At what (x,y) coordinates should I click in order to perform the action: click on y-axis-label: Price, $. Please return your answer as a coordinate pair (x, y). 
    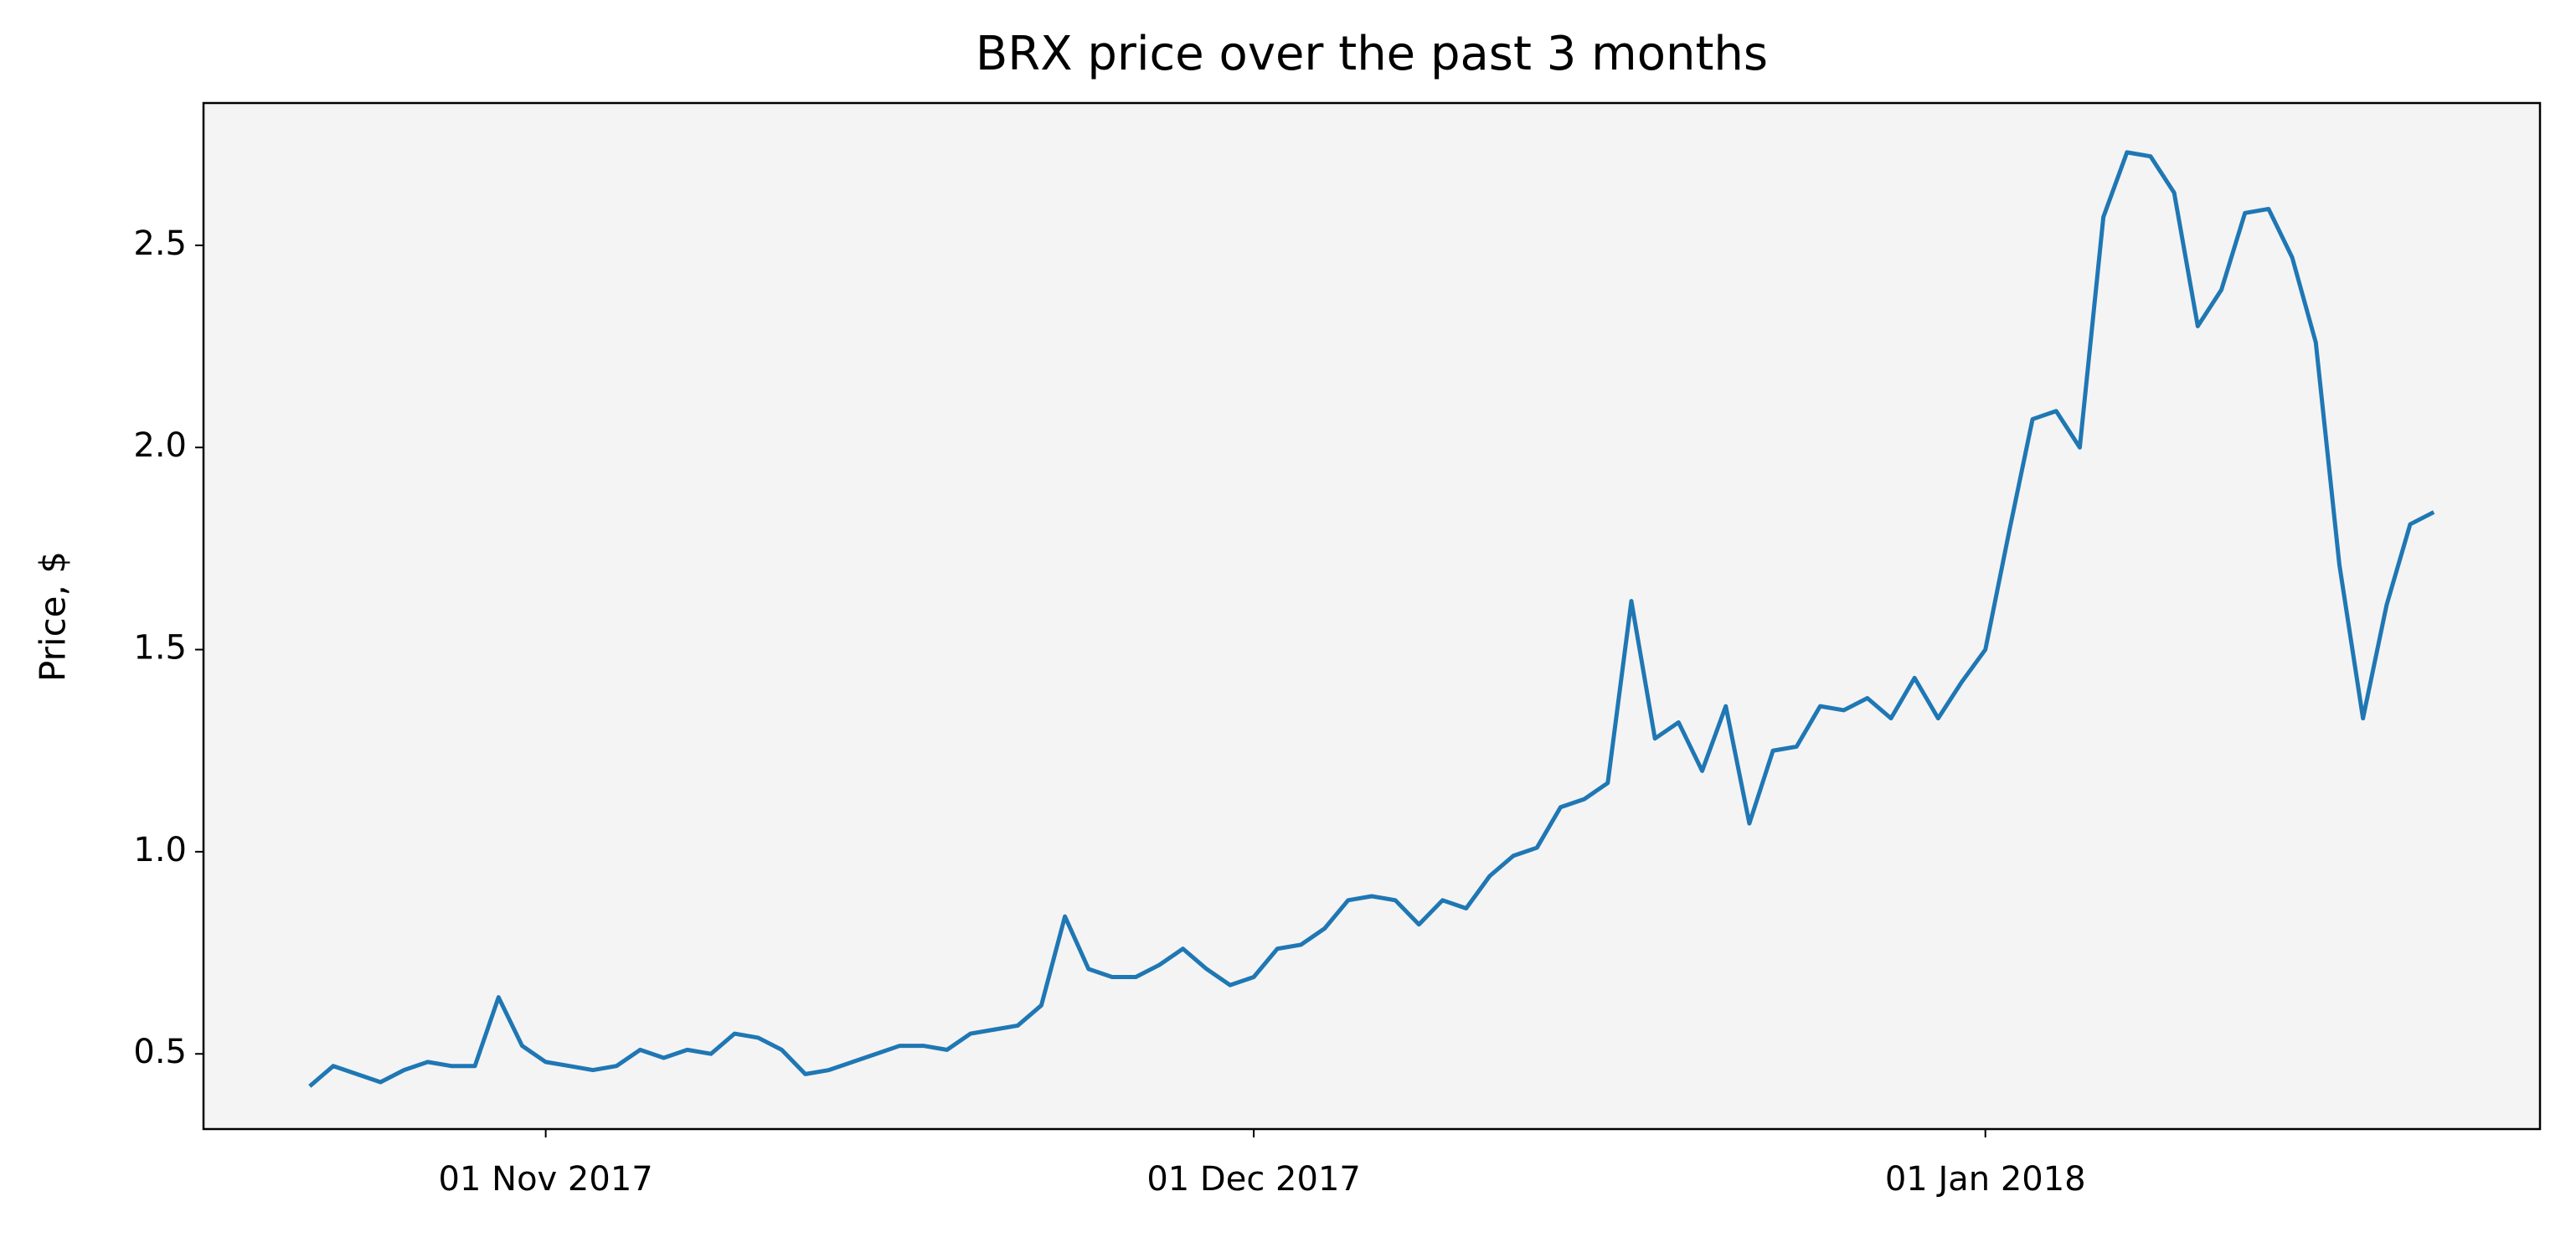
    Looking at the image, I should click on (53, 616).